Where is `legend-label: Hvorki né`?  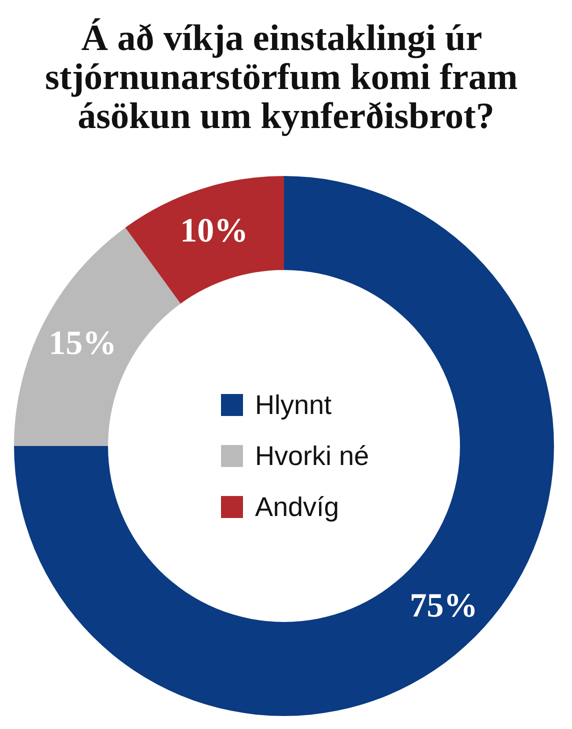 legend-label: Hvorki né is located at coordinates (312, 456).